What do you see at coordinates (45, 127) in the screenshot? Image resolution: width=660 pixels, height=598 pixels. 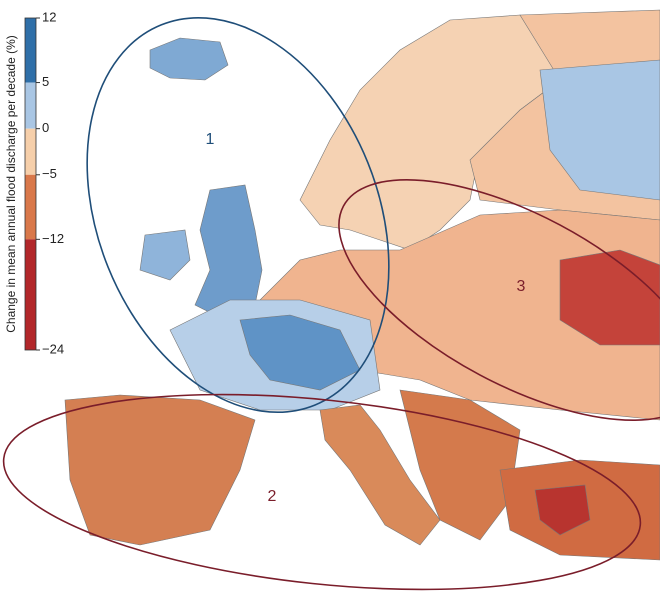 I see `colorbar-tick-label: 0` at bounding box center [45, 127].